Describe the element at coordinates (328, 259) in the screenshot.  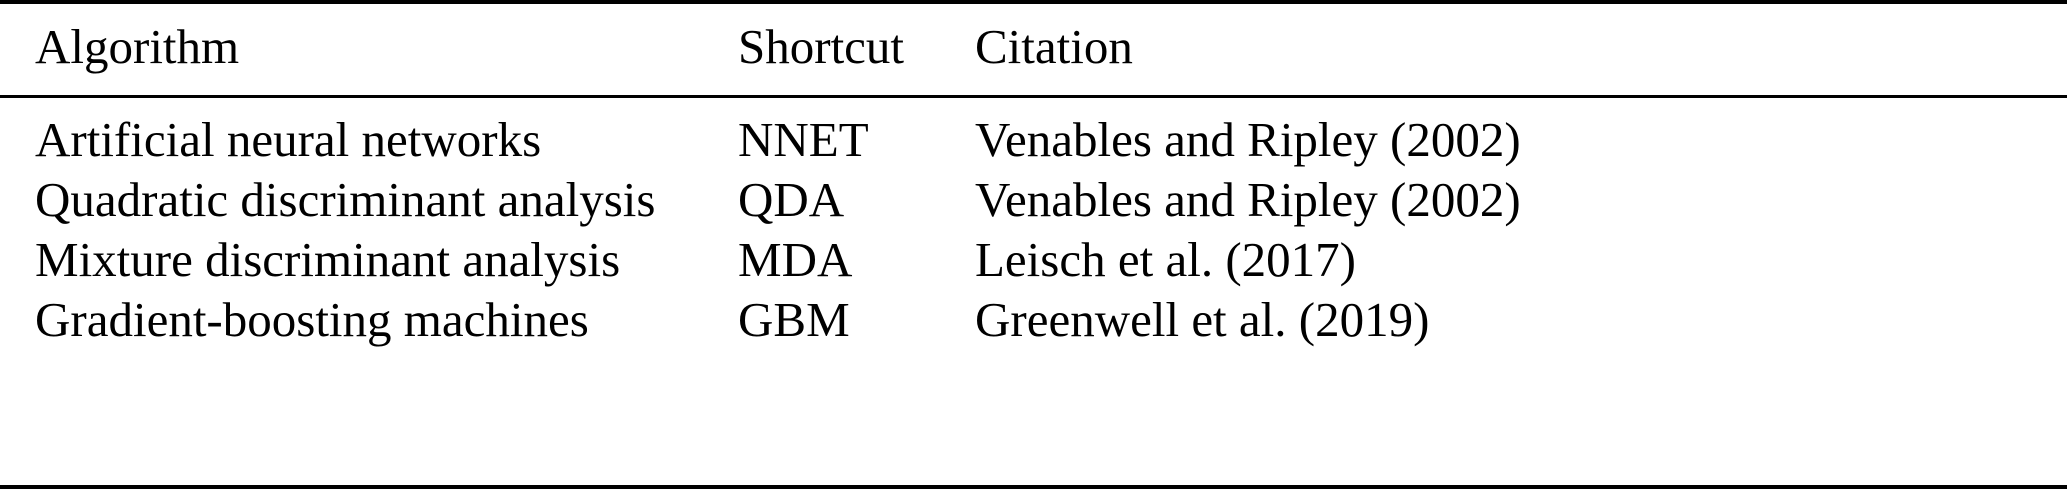
I see `algorithm-cell: Mixture discriminant analysis` at that location.